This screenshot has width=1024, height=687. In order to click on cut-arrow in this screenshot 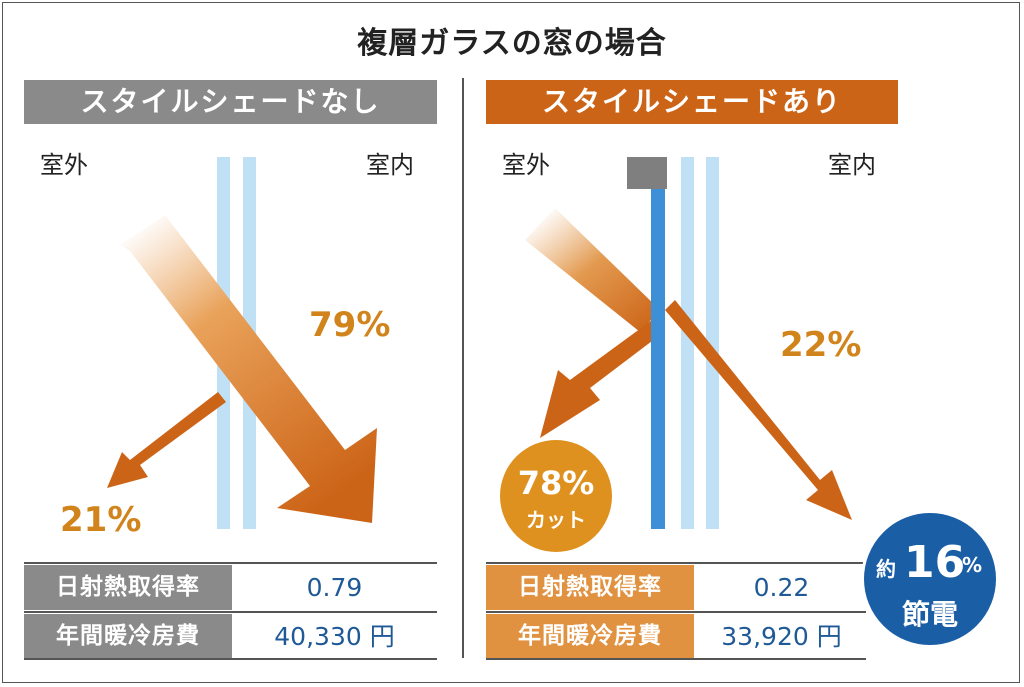, I will do `click(600, 379)`.